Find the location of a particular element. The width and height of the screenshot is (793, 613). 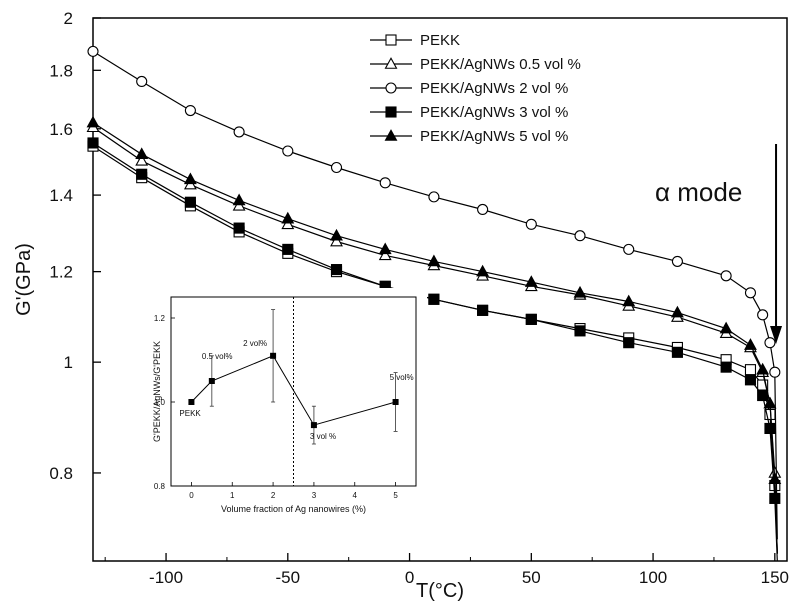

y-tick-label: 1.6 is located at coordinates (61, 129).